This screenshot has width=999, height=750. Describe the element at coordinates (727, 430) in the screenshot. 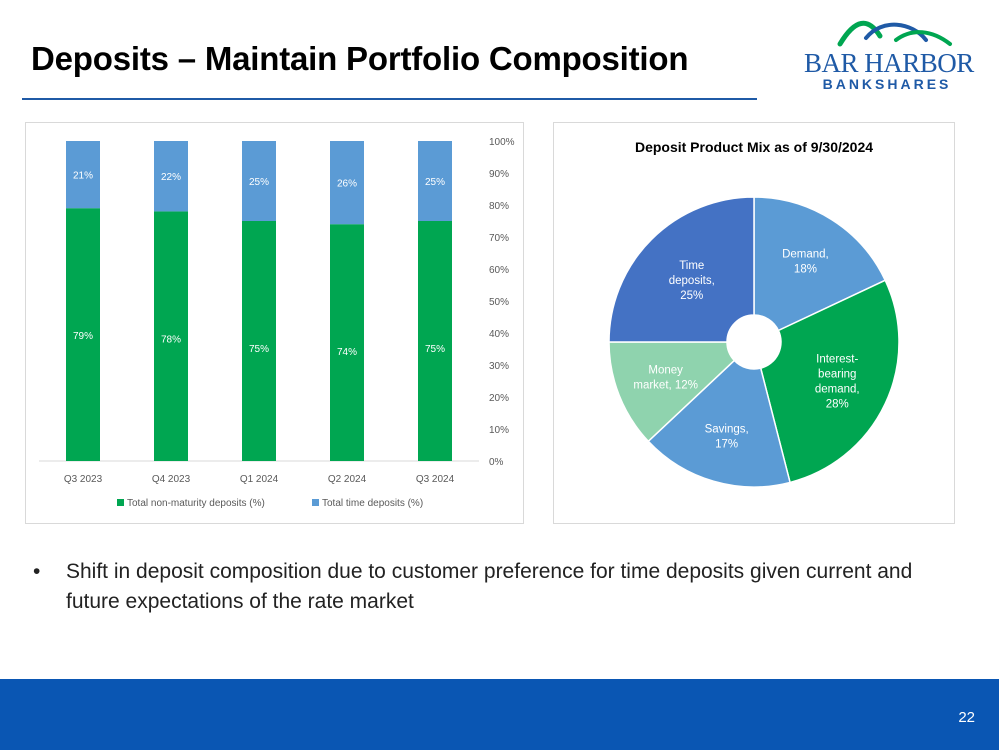

I see `pie-slice-label: Savings,` at that location.